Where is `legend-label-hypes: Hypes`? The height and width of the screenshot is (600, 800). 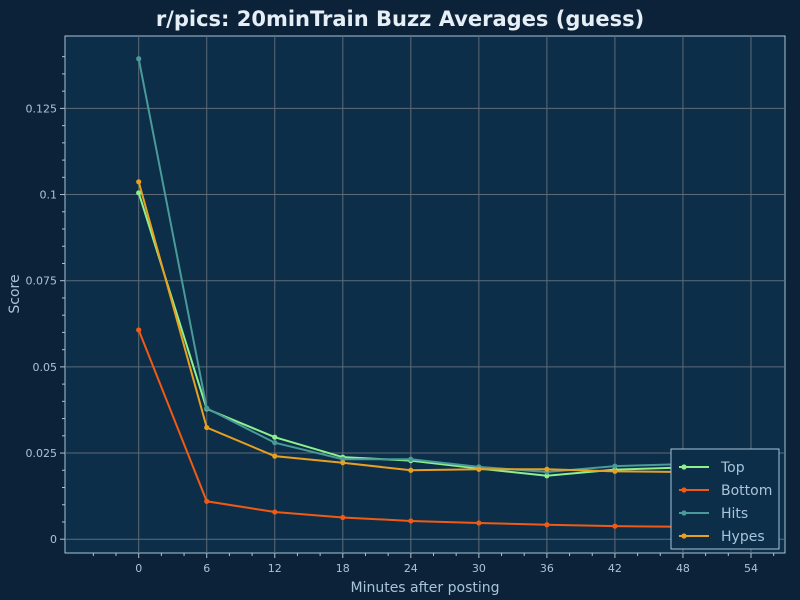
legend-label-hypes: Hypes is located at coordinates (743, 537).